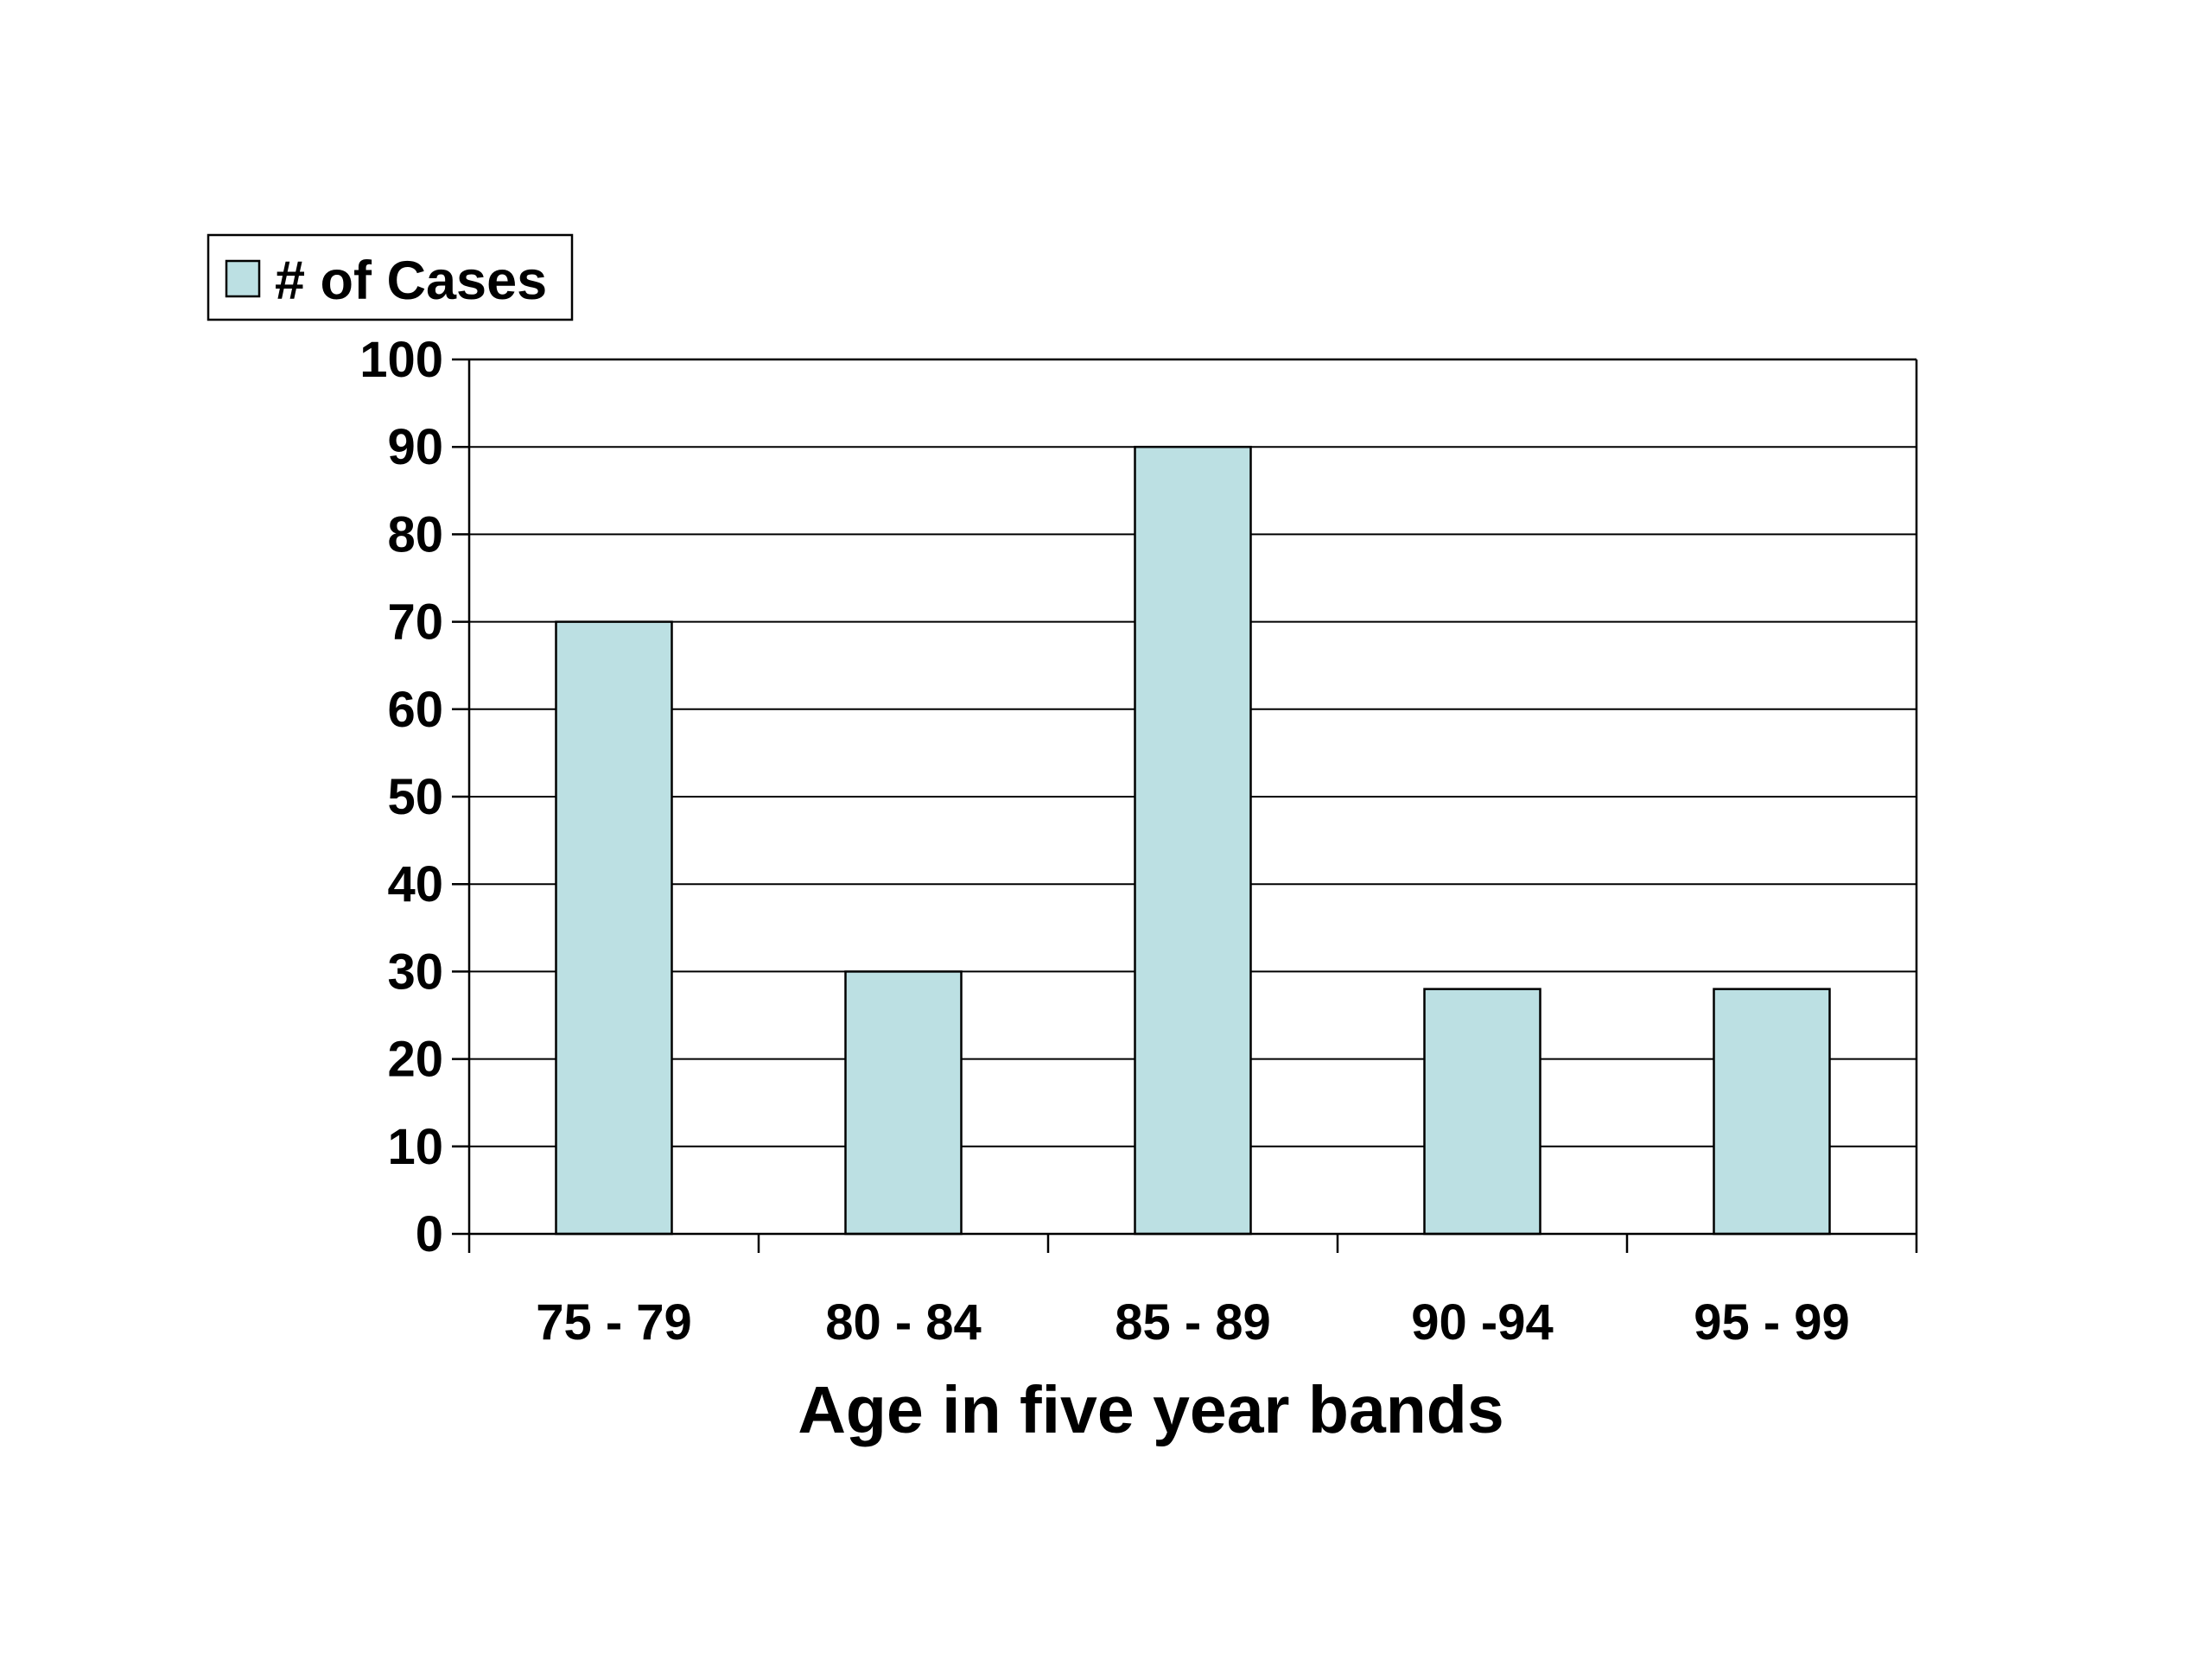 The width and height of the screenshot is (2212, 1659). What do you see at coordinates (415, 710) in the screenshot?
I see `y-tick-label: 60` at bounding box center [415, 710].